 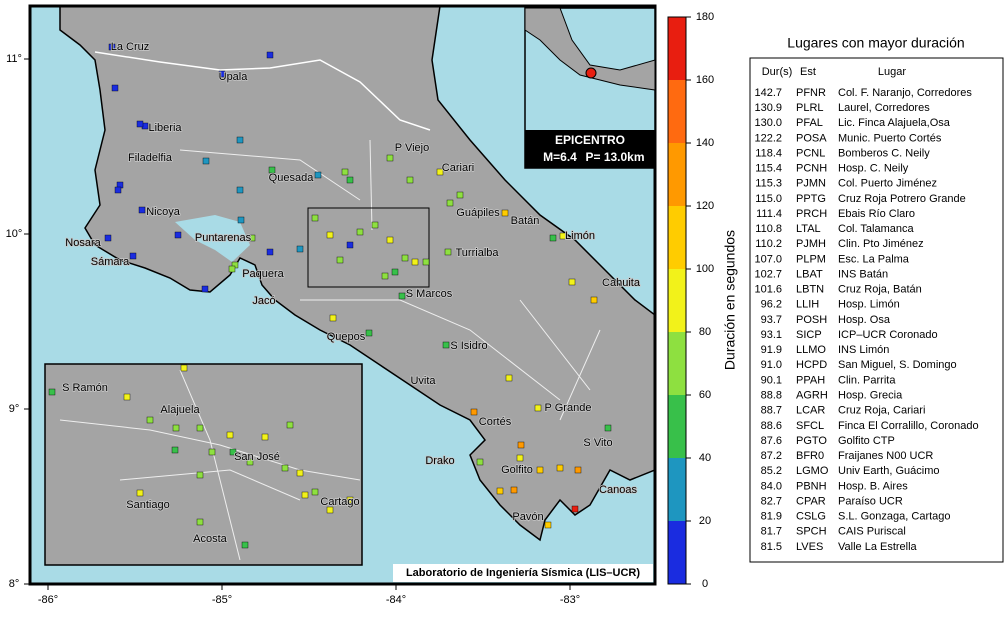 What do you see at coordinates (897, 365) in the screenshot?
I see `table-cell: San Miguel, S. Domingo` at bounding box center [897, 365].